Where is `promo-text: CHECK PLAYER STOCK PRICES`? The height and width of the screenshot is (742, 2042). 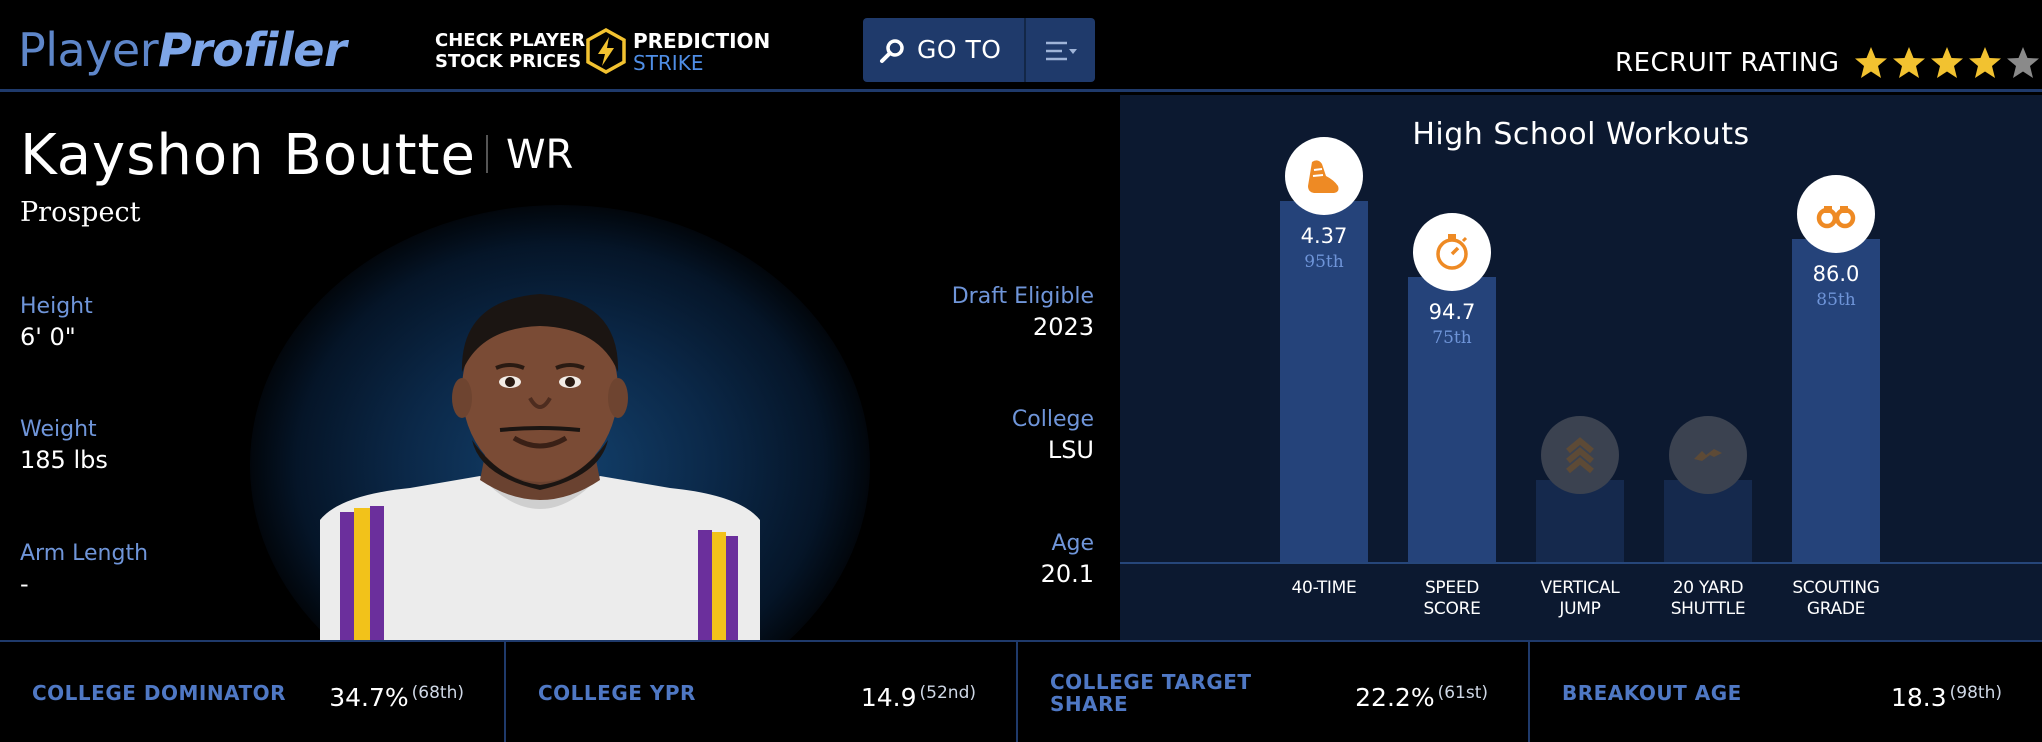
promo-text: CHECK PLAYER STOCK PRICES is located at coordinates (510, 51).